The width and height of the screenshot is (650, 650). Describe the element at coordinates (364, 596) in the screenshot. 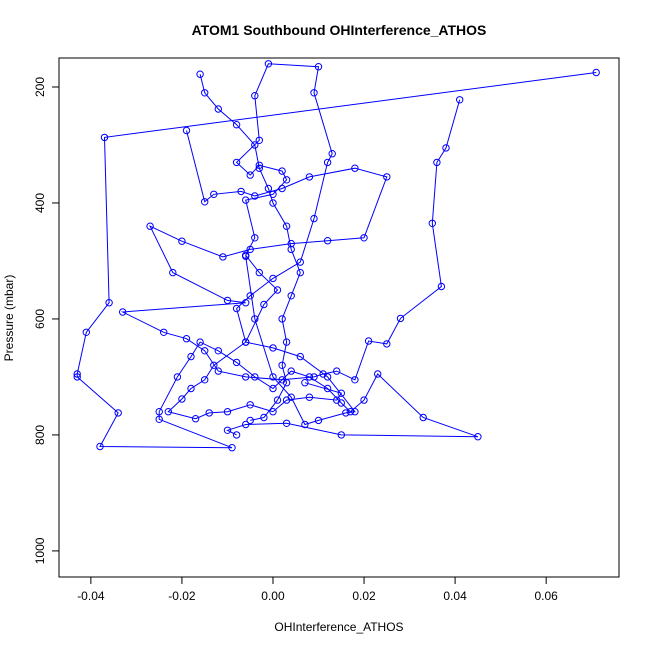

I see `x-tick-label: 0.02` at that location.